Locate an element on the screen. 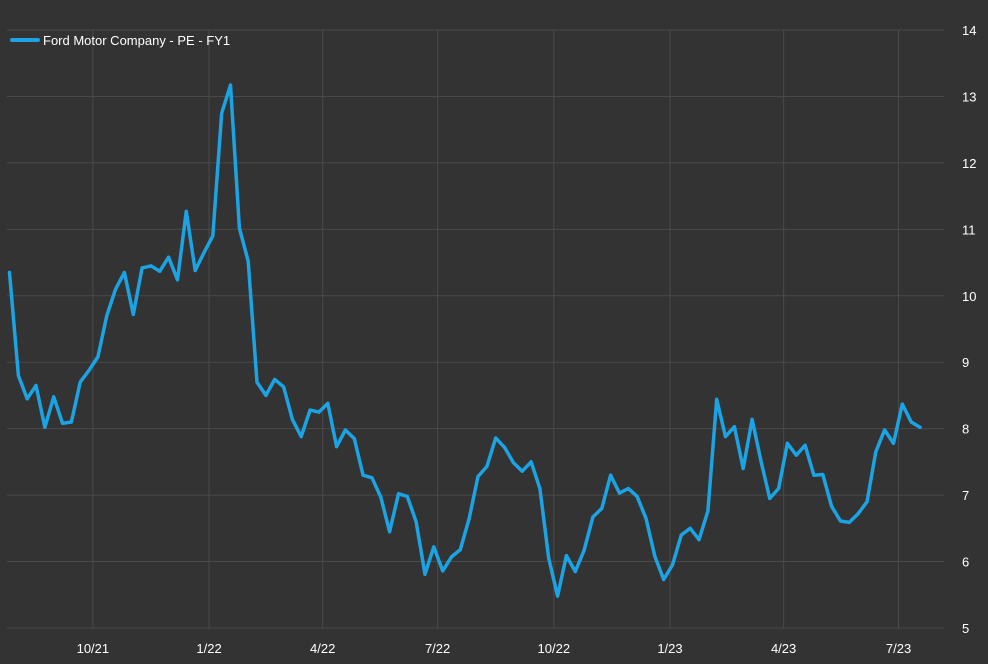 The width and height of the screenshot is (988, 664). y-tick-label: 5 is located at coordinates (965, 628).